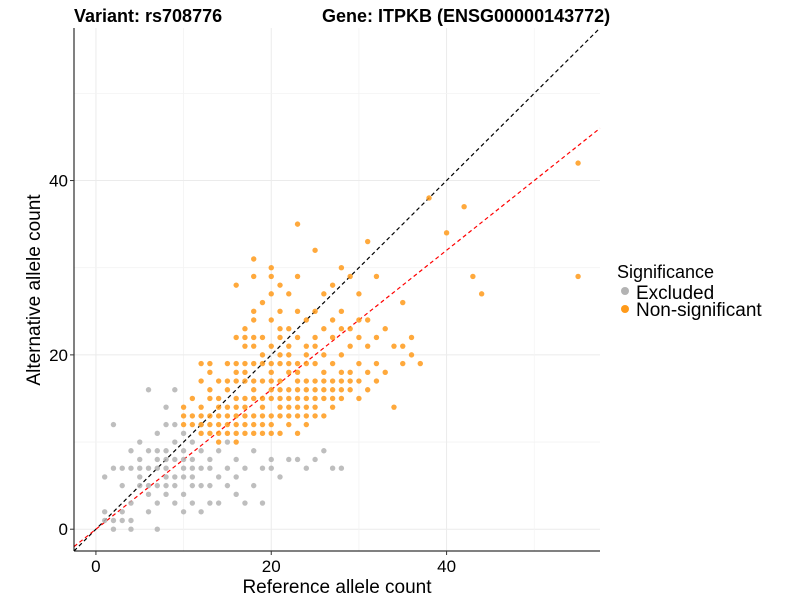 The height and width of the screenshot is (600, 800). I want to click on x-tick-label: 20, so click(271, 566).